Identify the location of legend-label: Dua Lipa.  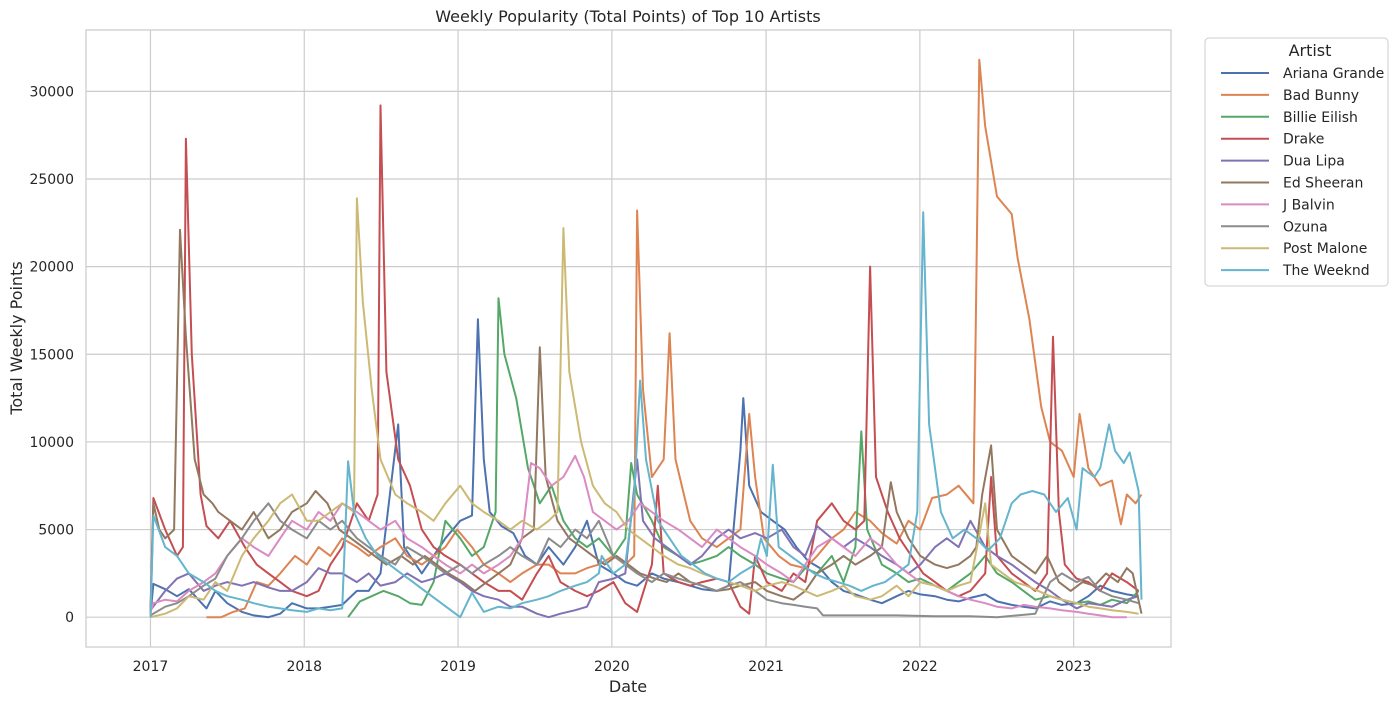
(1314, 162).